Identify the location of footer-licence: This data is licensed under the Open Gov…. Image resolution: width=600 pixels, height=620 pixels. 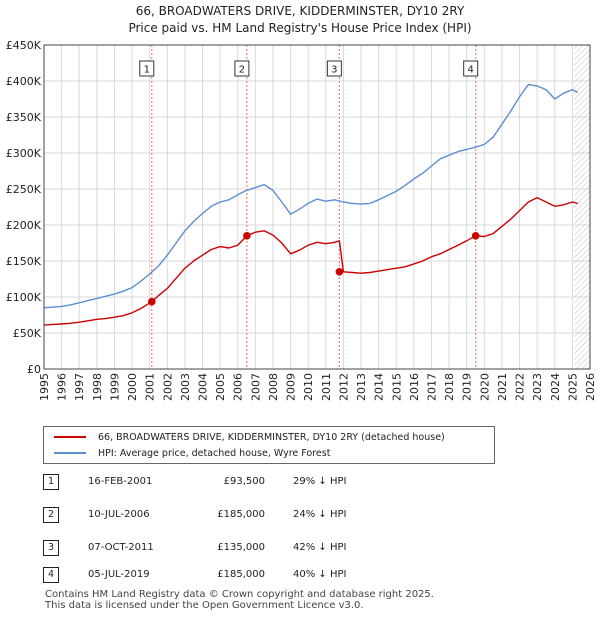
(204, 605).